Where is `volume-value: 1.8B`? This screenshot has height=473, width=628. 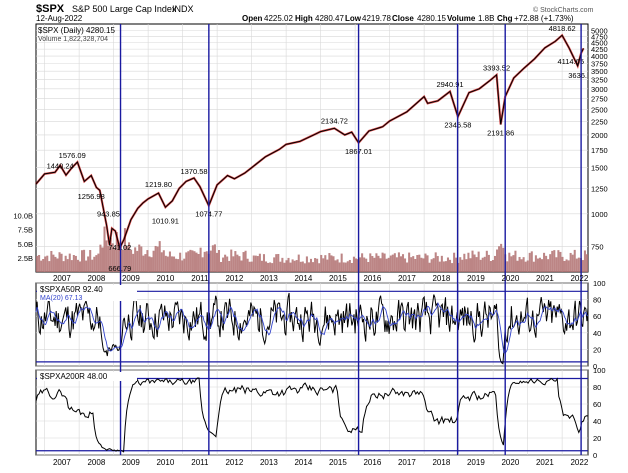
volume-value: 1.8B is located at coordinates (486, 18).